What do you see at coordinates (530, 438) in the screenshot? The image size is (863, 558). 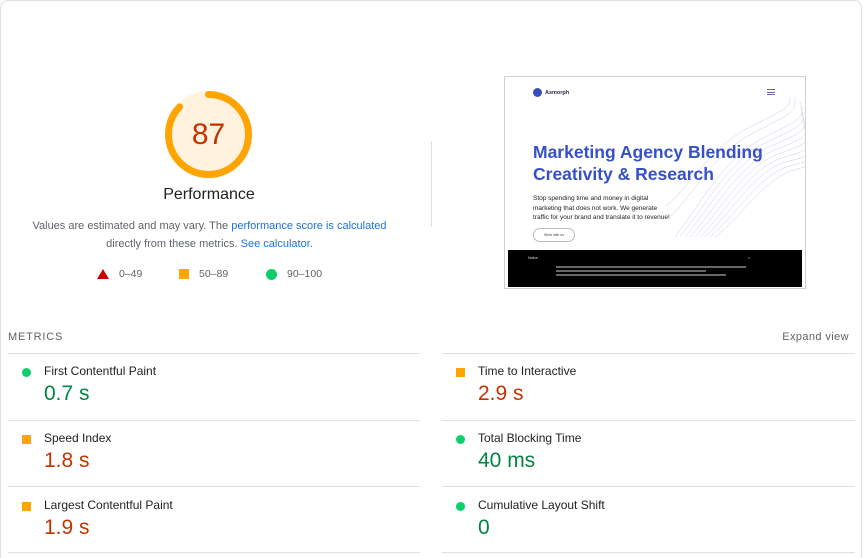 I see `metric-title: Total Blocking Time` at bounding box center [530, 438].